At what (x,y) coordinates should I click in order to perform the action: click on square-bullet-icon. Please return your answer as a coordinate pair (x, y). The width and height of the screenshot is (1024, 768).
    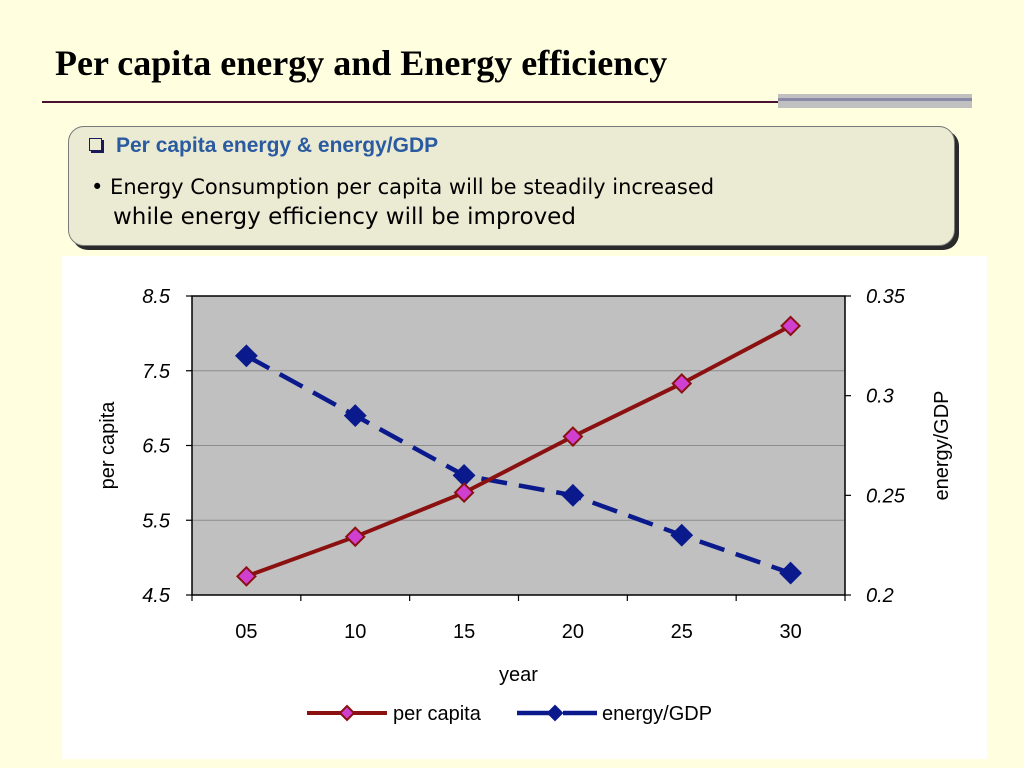
    Looking at the image, I should click on (95, 144).